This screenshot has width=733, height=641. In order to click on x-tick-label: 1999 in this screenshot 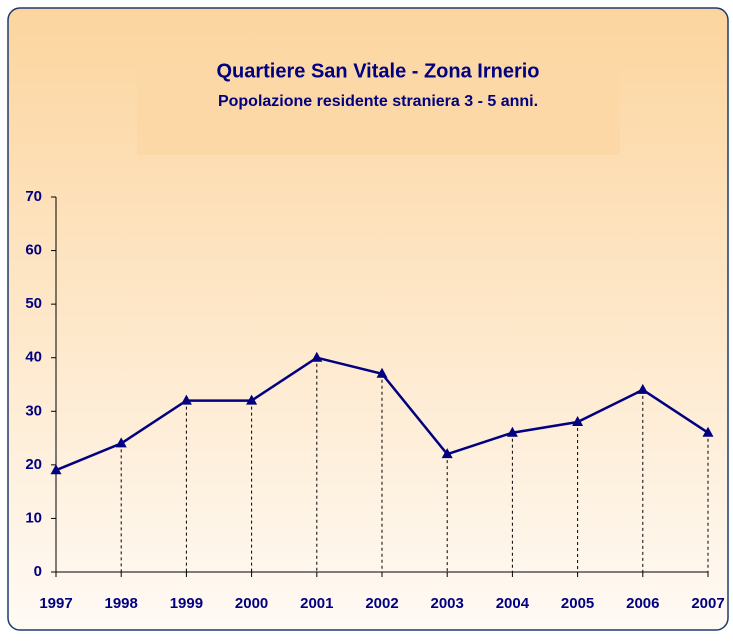, I will do `click(186, 603)`.